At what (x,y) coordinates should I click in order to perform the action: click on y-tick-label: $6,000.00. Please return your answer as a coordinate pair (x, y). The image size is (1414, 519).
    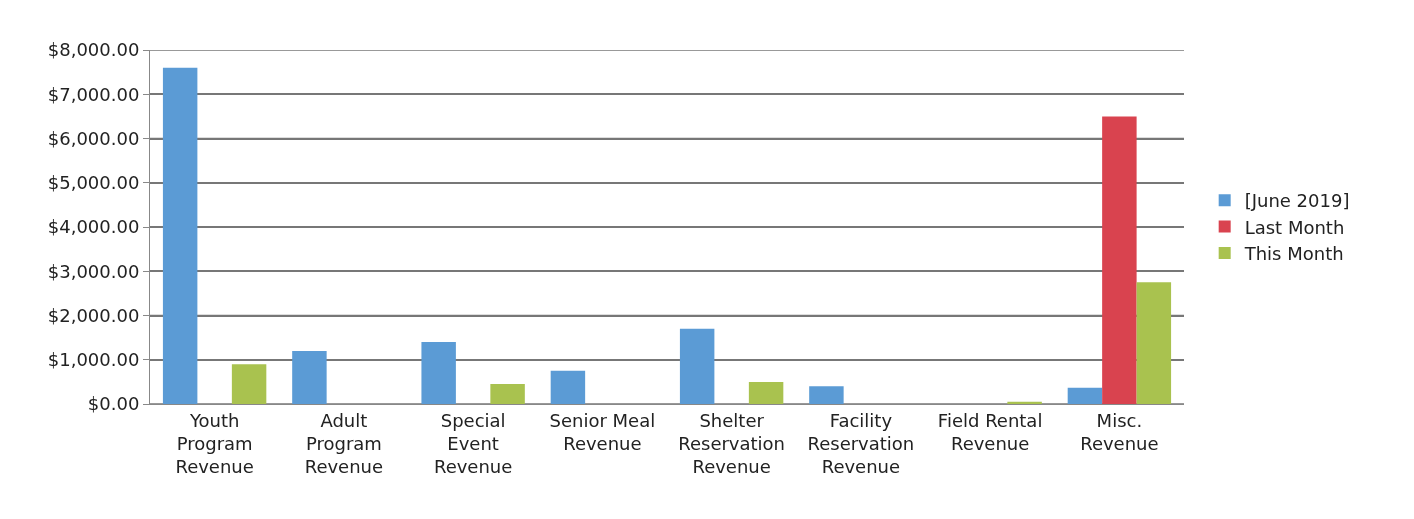
    Looking at the image, I should click on (93, 138).